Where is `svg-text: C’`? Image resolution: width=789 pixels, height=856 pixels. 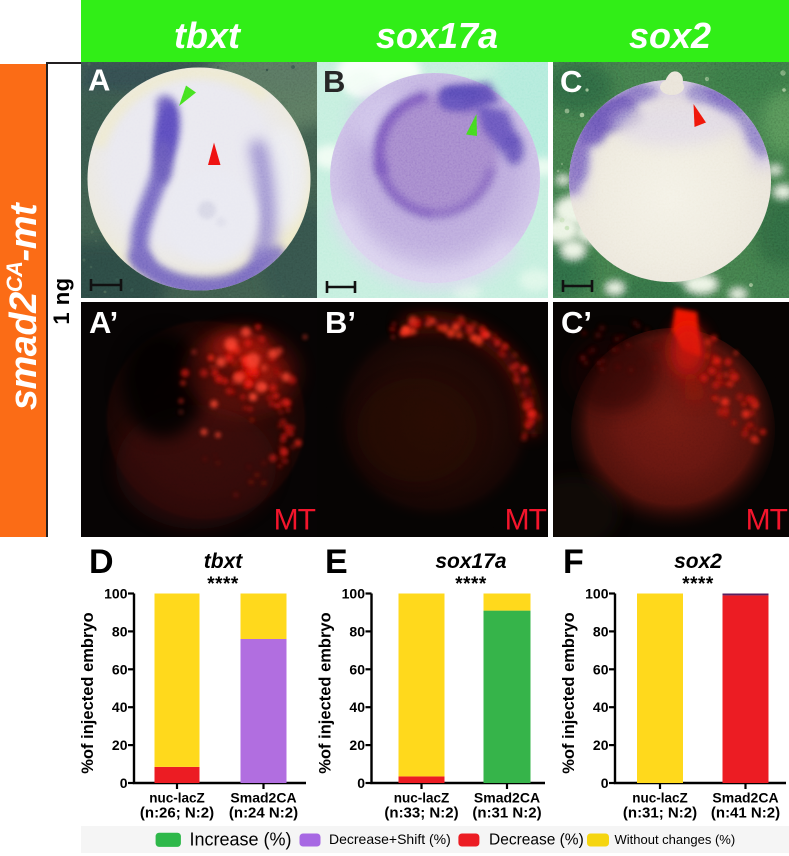 svg-text: C’ is located at coordinates (576, 322).